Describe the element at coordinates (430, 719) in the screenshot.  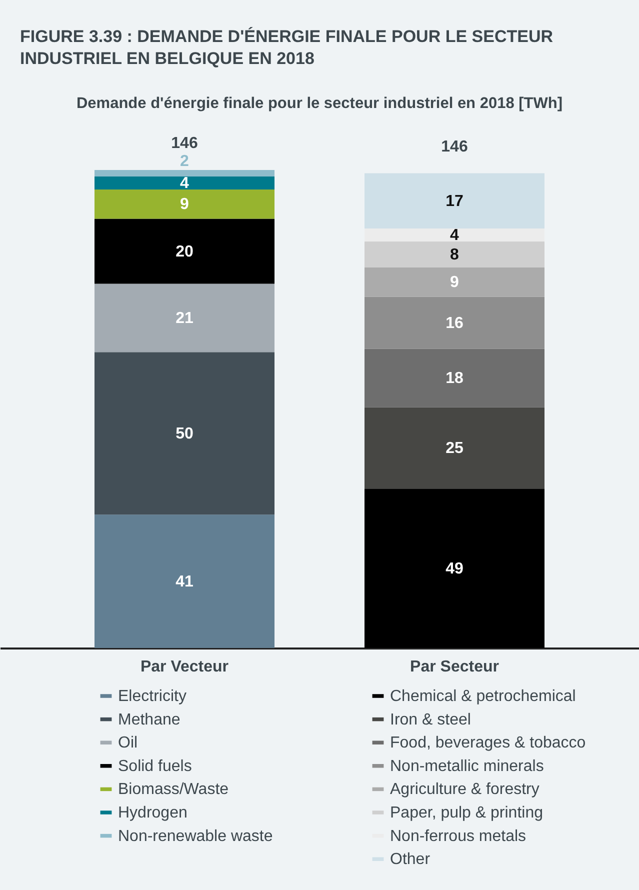
I see `legend-label: Iron & steel` at that location.